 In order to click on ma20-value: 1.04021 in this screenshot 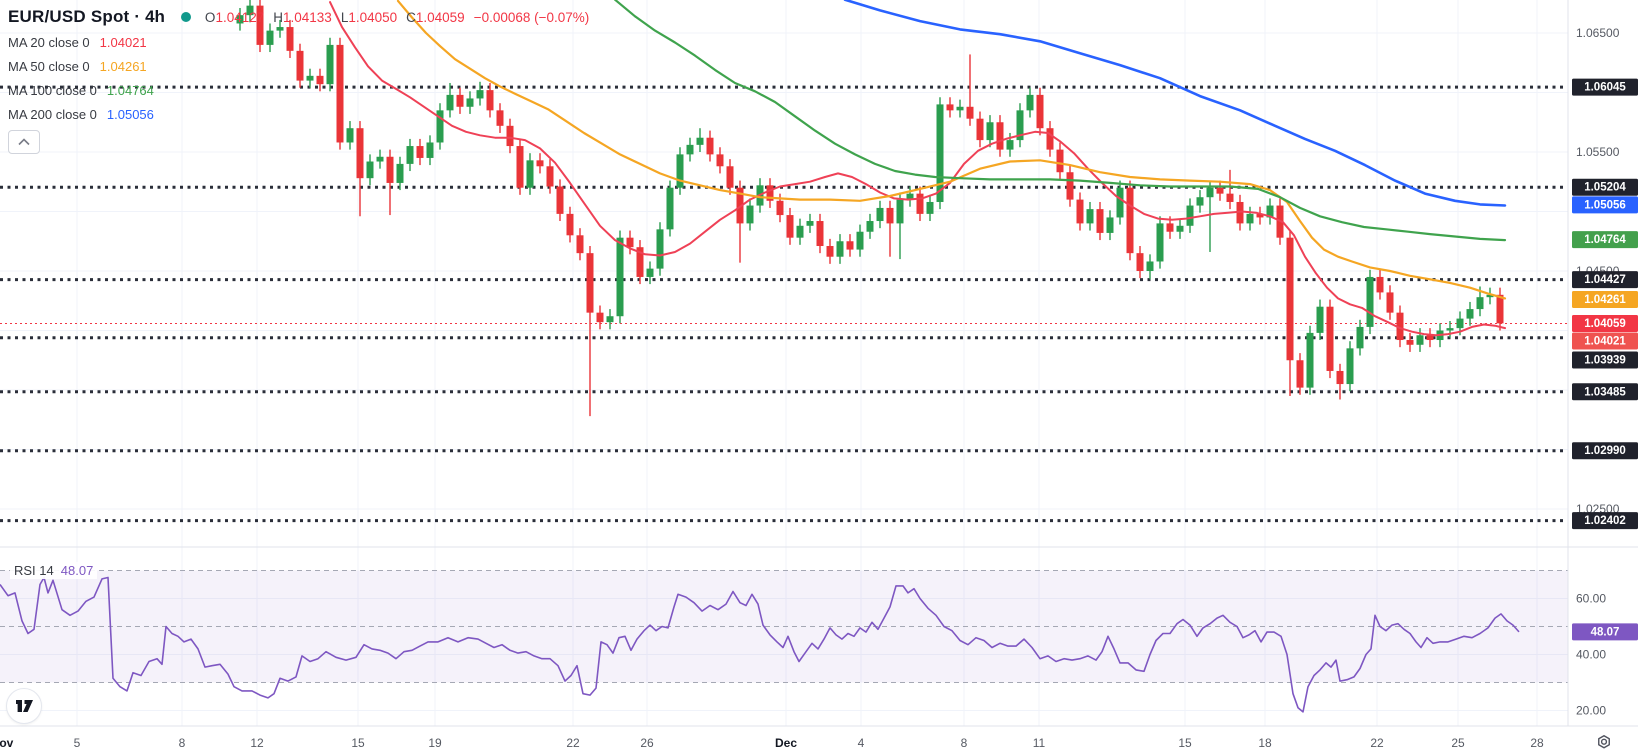, I will do `click(123, 42)`.